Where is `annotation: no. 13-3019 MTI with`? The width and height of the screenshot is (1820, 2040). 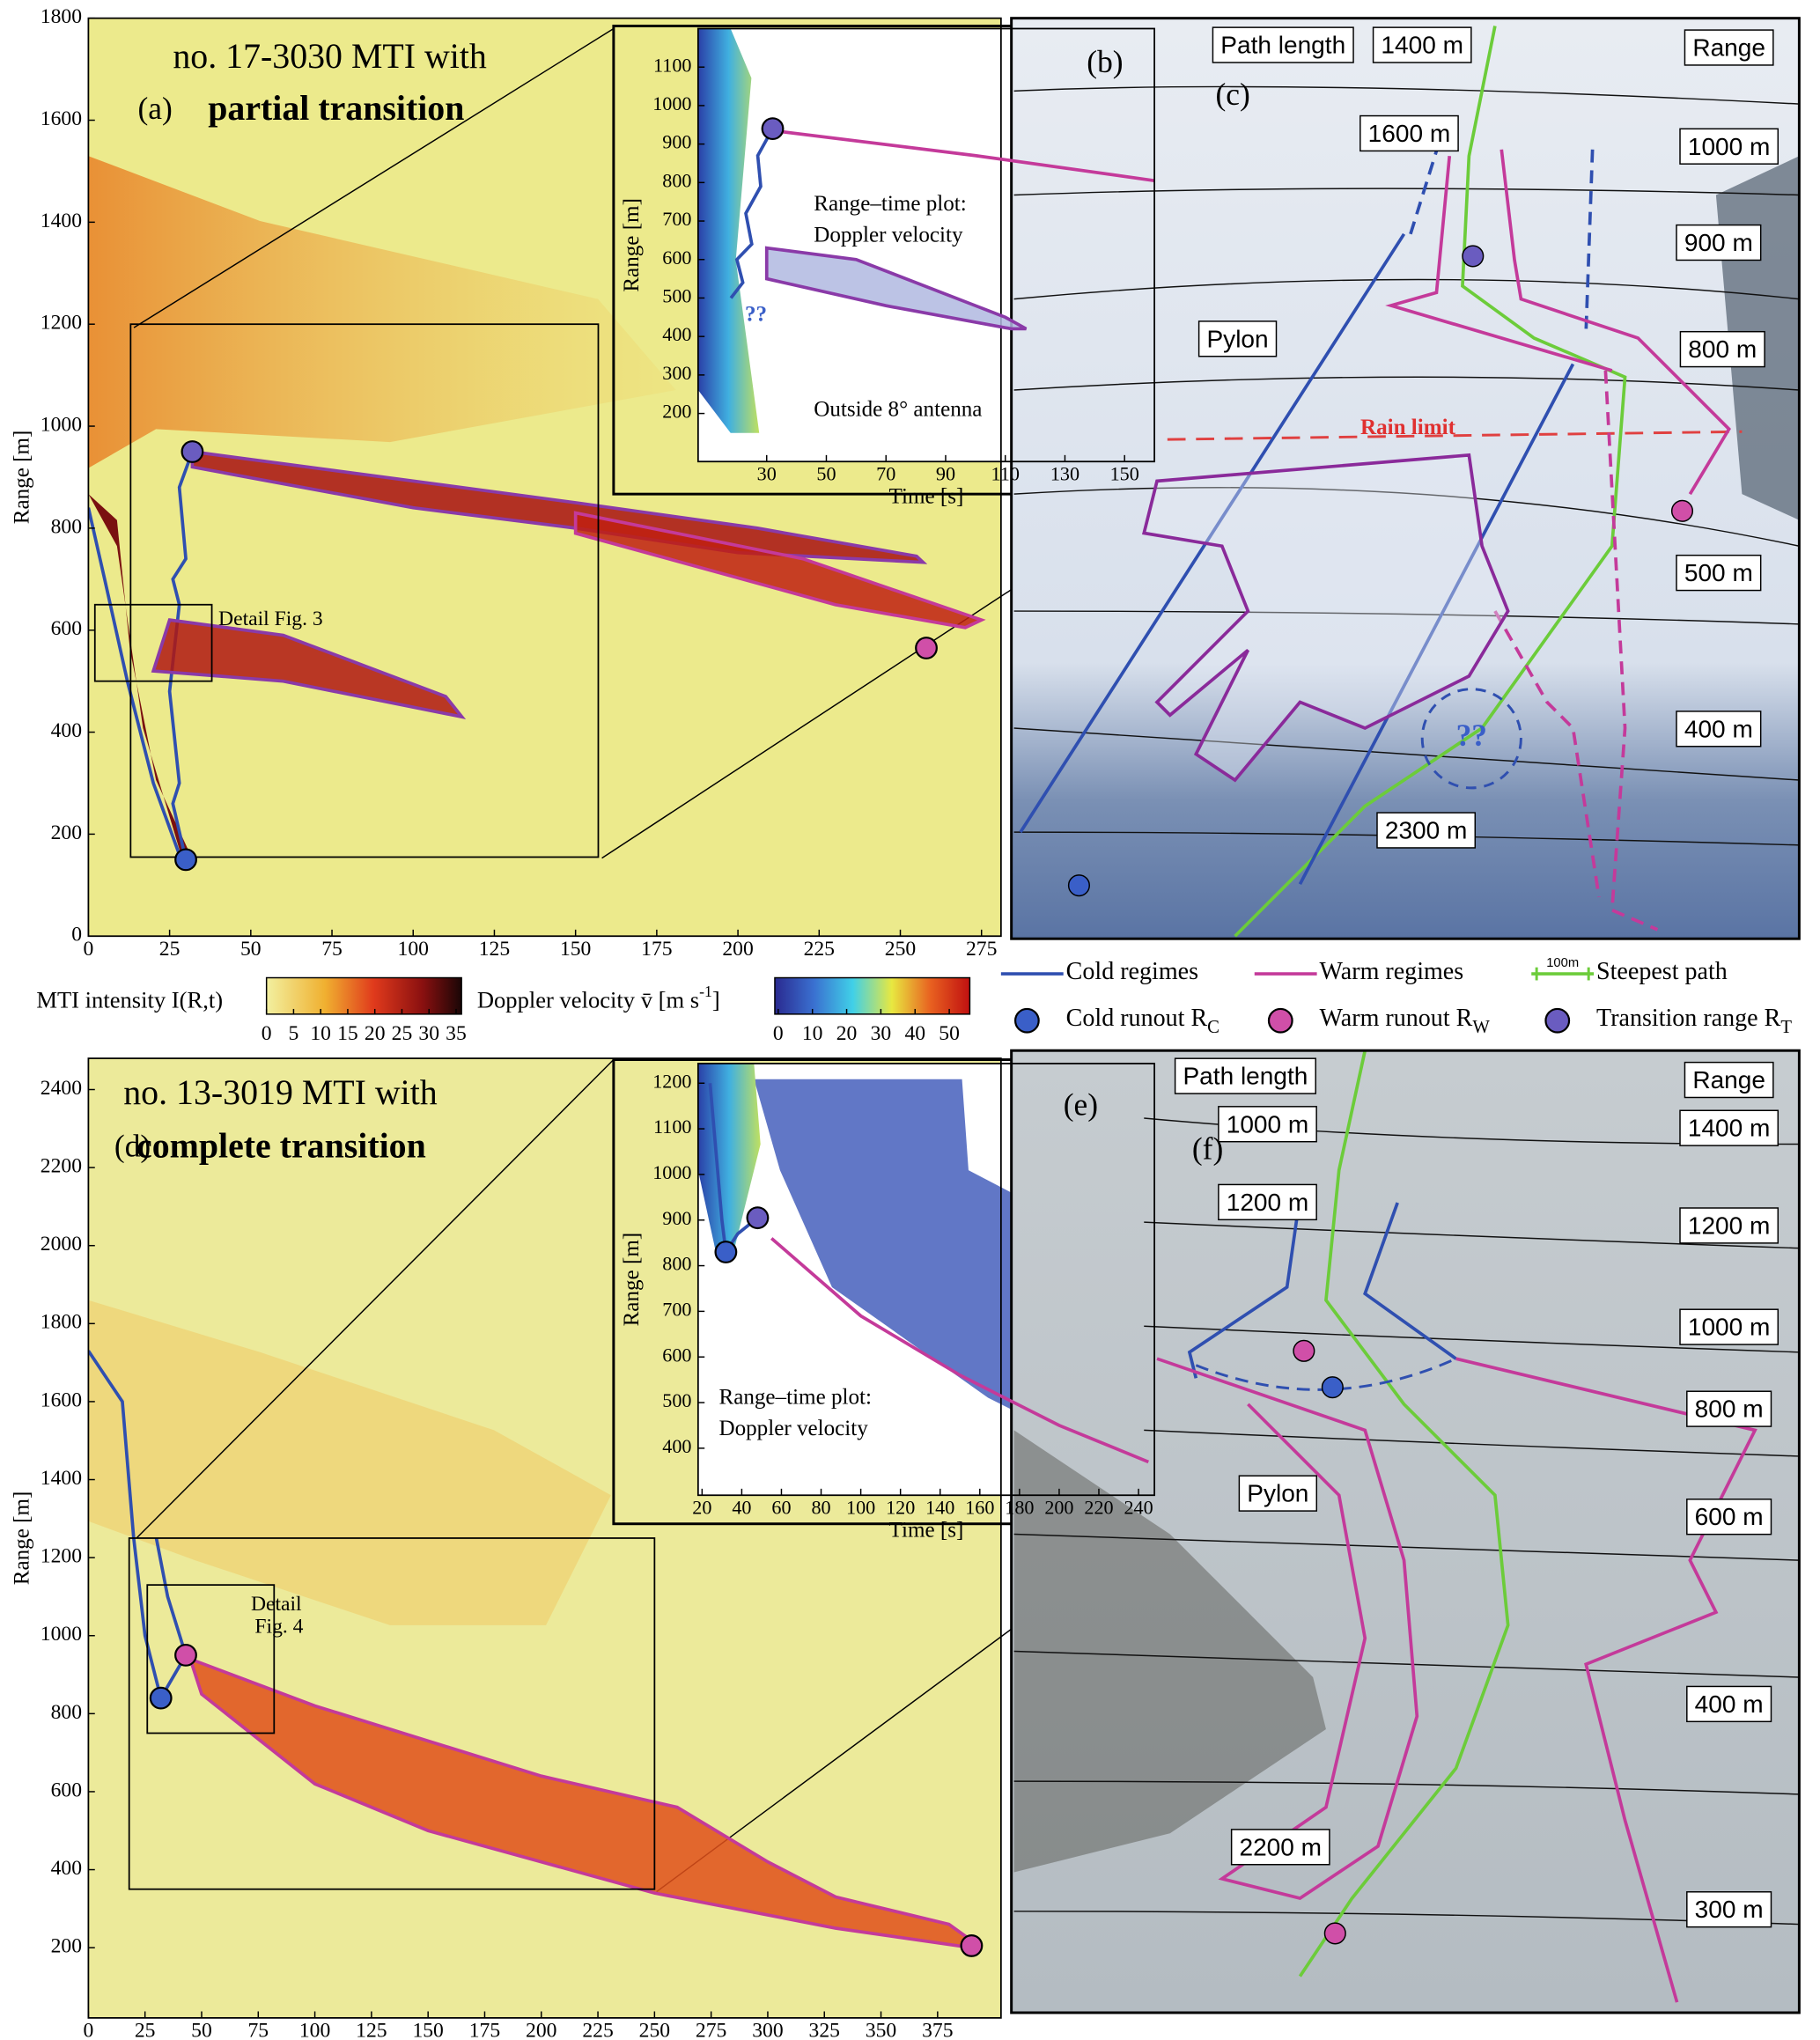 annotation: no. 13-3019 MTI with is located at coordinates (280, 1092).